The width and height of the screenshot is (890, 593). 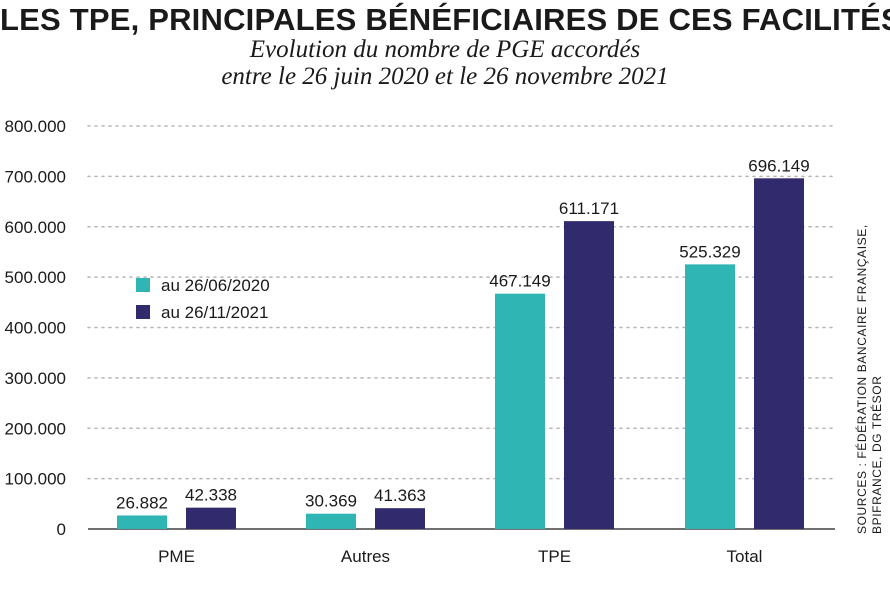 I want to click on value-label: 467.149, so click(x=519, y=281).